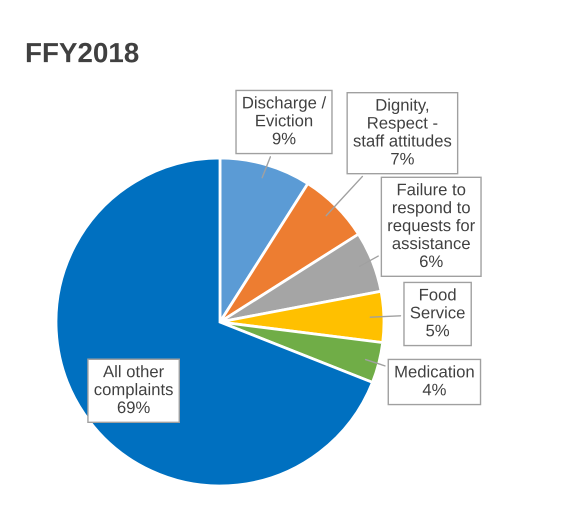 The height and width of the screenshot is (531, 584). I want to click on slice-label: Discharge / Eviction, so click(284, 111).